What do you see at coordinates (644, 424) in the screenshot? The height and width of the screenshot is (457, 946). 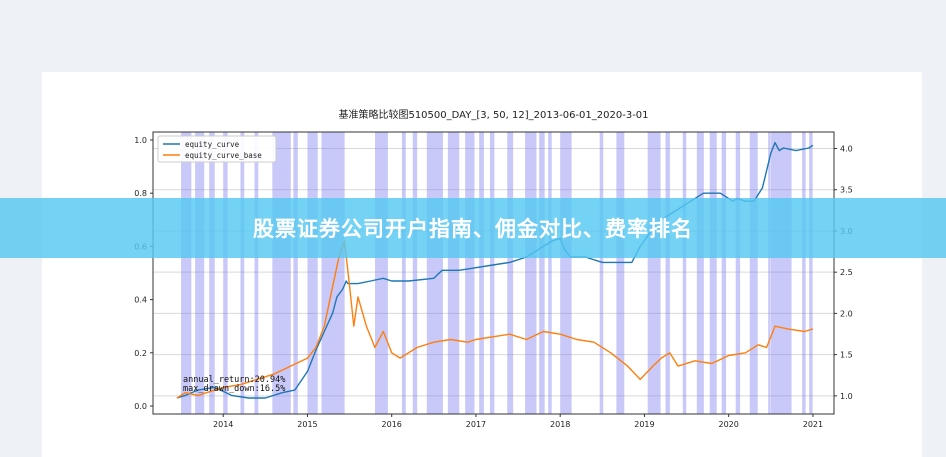 I see `x-tick-label: 2019` at bounding box center [644, 424].